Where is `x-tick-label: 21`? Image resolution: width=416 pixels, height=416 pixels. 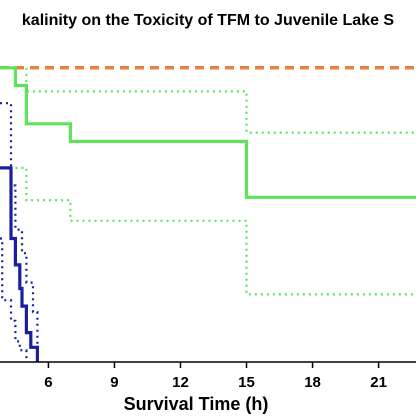 x-tick-label: 21 is located at coordinates (378, 382).